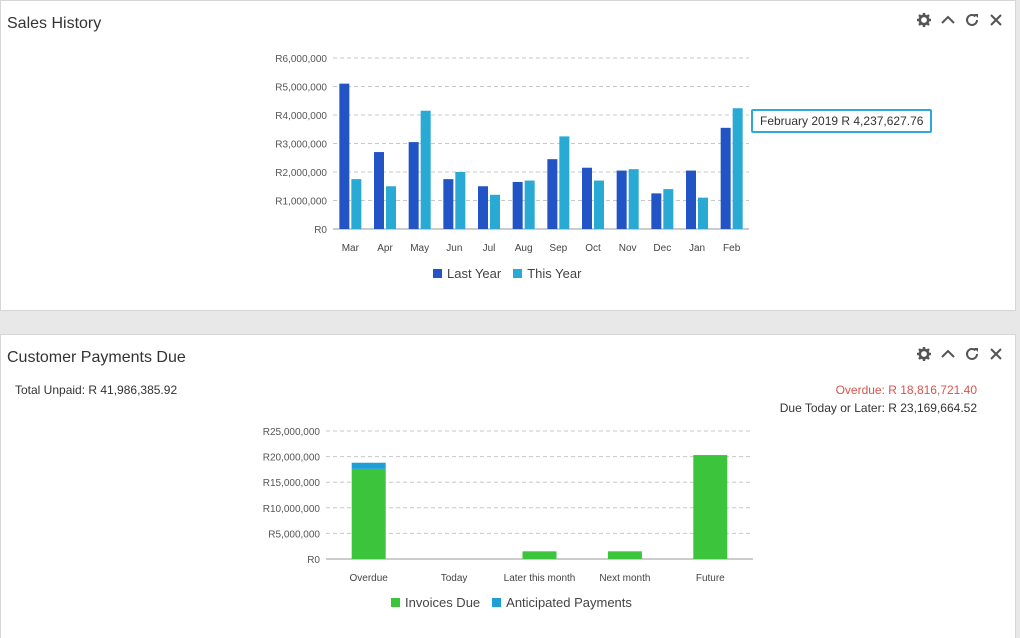 The height and width of the screenshot is (638, 1020). I want to click on legend-label: This Year, so click(554, 273).